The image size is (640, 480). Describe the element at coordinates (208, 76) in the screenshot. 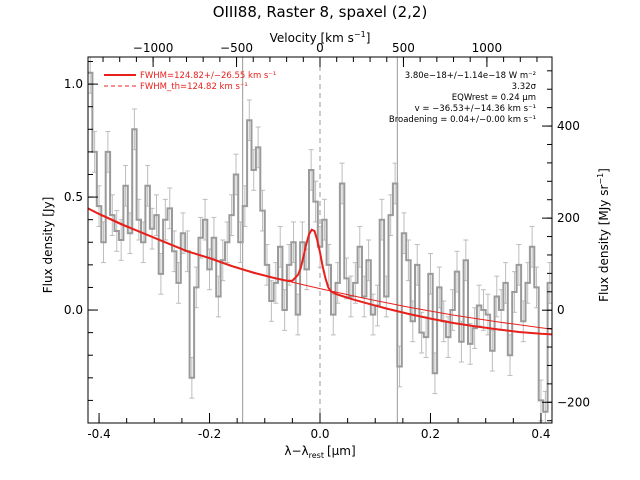

I see `legend-label-fit: FWHM=124.82+/−26.55 km s⁻¹` at that location.